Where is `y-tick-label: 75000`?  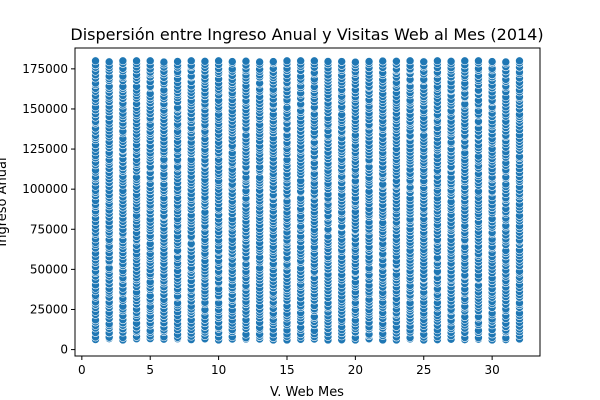
y-tick-label: 75000 is located at coordinates (49, 229).